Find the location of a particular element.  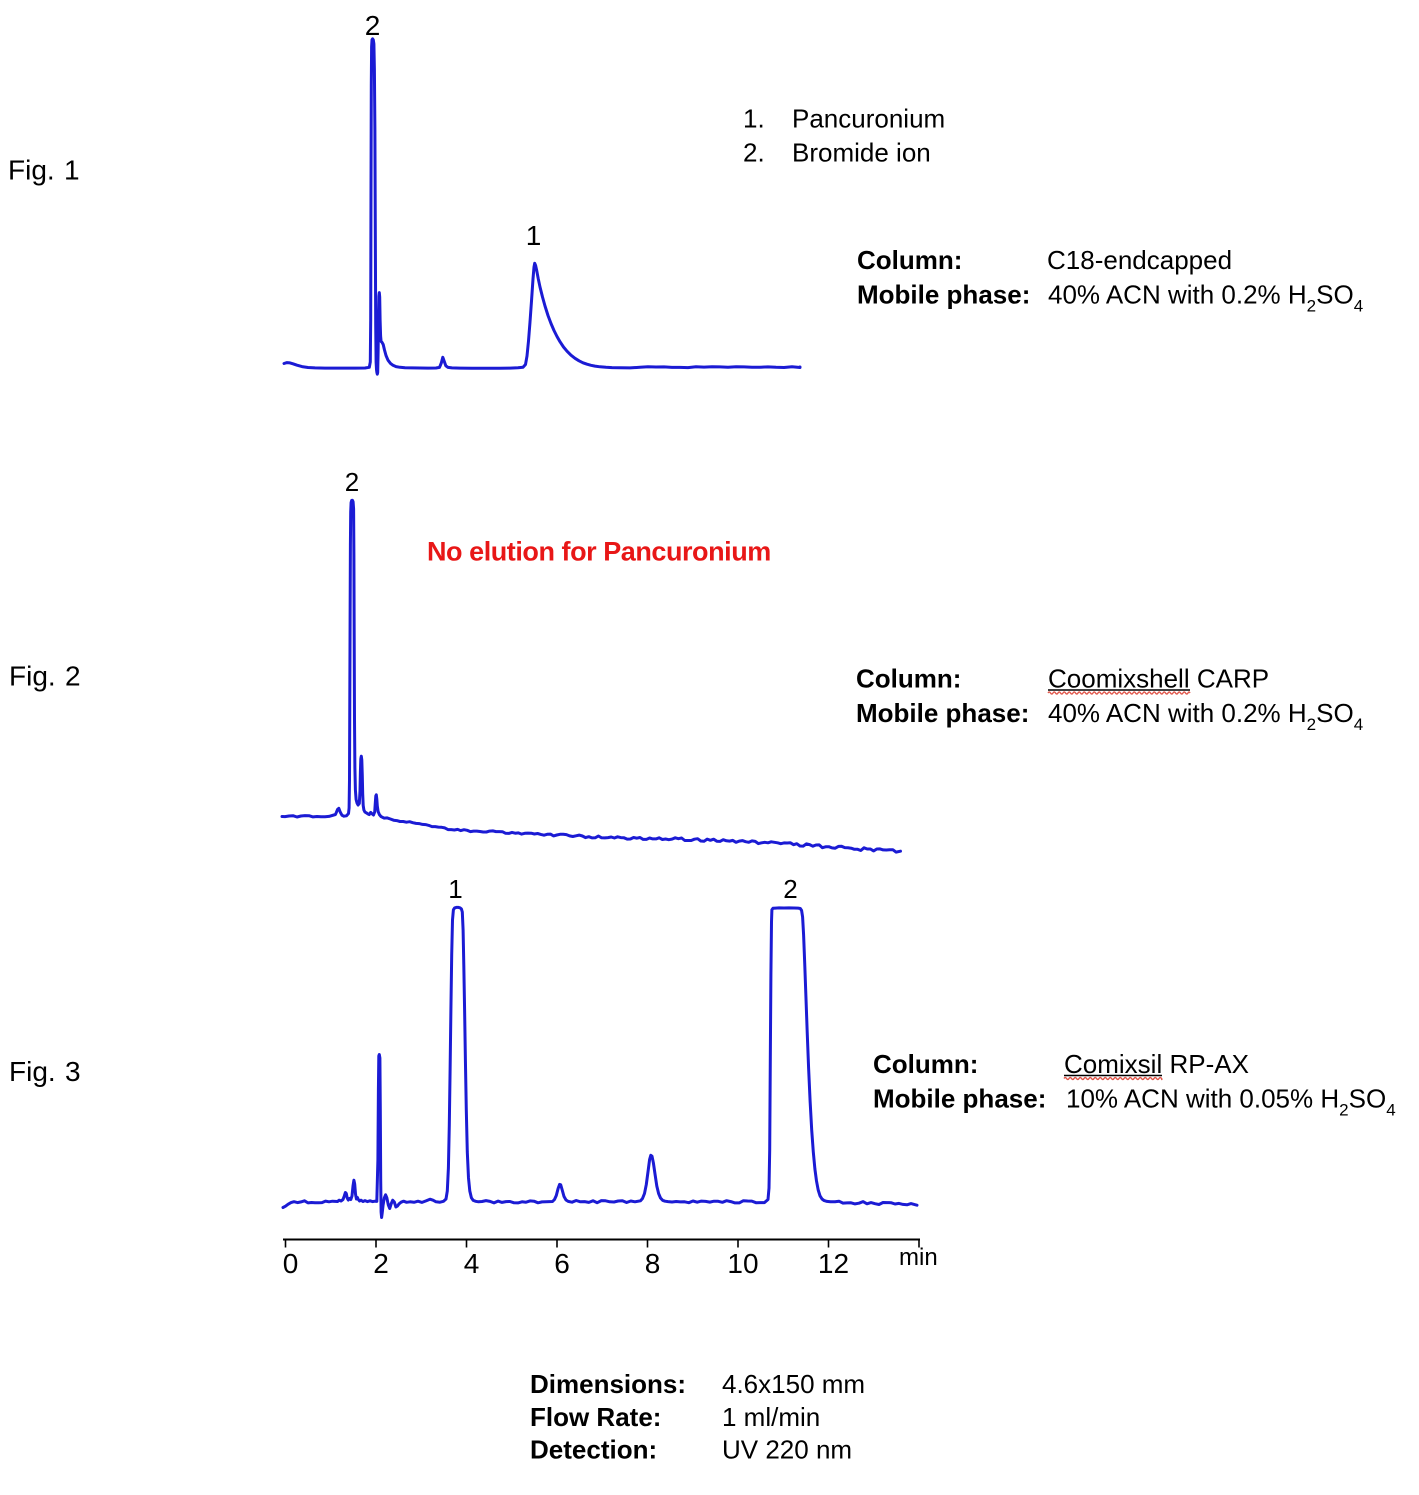

svg-text: Detection: is located at coordinates (593, 1450).